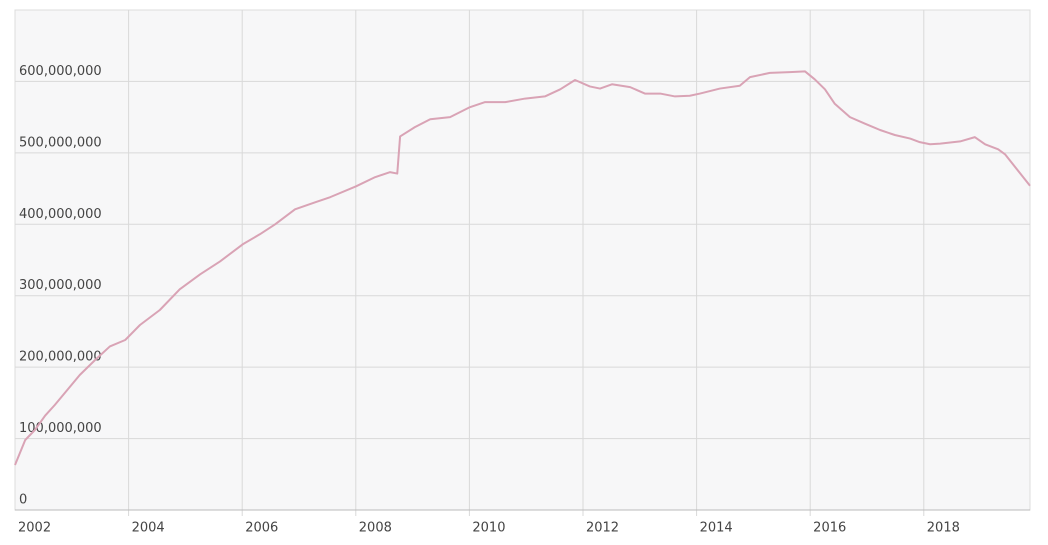 The width and height of the screenshot is (1048, 545). What do you see at coordinates (34, 528) in the screenshot?
I see `x-tick-label: 2002` at bounding box center [34, 528].